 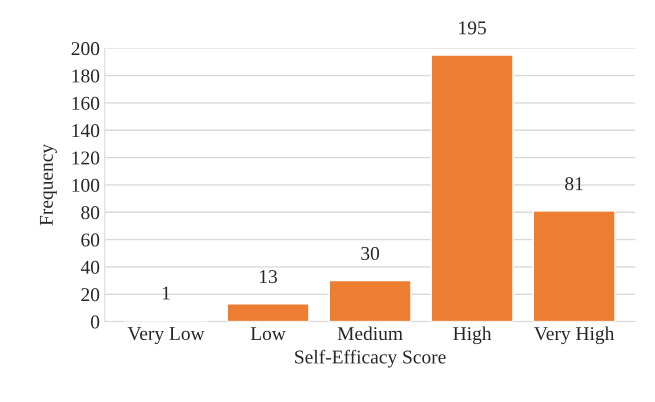 I want to click on y-tick-label: 40, so click(x=90, y=267).